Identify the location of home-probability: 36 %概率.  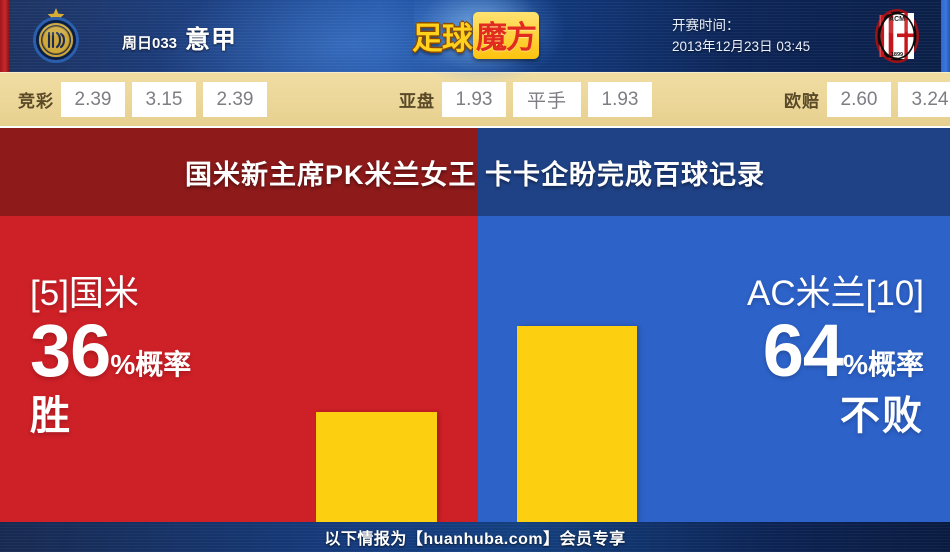
(111, 350).